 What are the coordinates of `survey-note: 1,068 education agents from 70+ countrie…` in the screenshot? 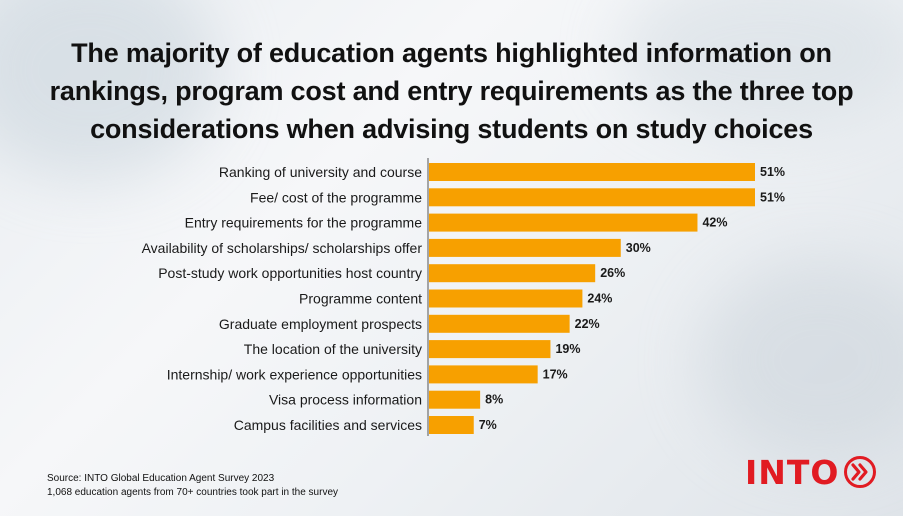 It's located at (193, 492).